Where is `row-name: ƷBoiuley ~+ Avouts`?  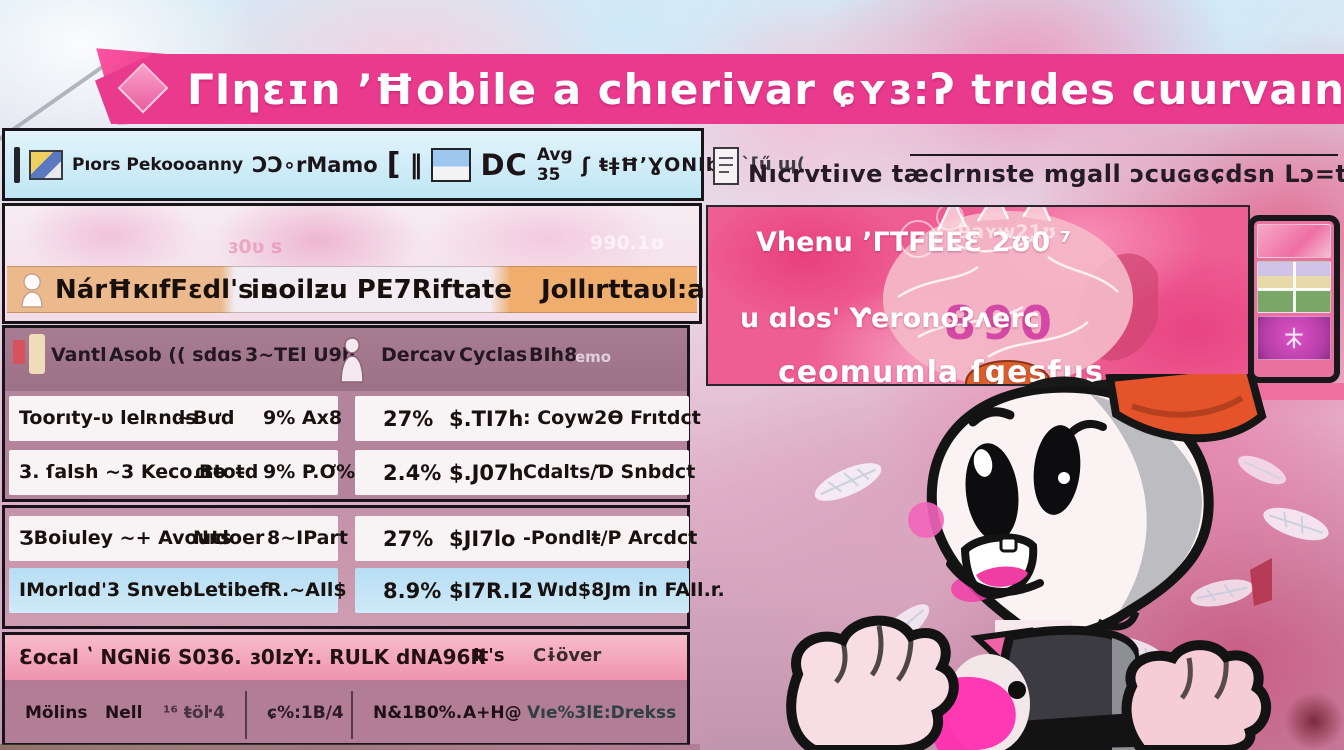
row-name: ƷBoiuley ~+ Avouts is located at coordinates (125, 538).